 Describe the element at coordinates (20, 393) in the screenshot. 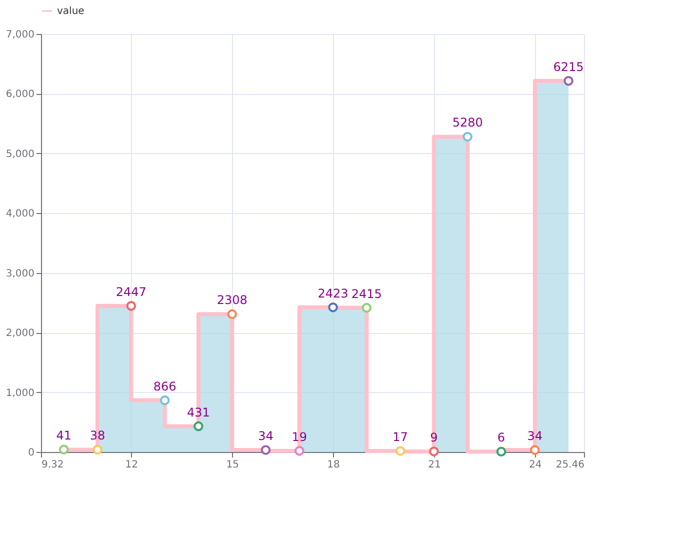

I see `y-tick-label: 1,000` at that location.